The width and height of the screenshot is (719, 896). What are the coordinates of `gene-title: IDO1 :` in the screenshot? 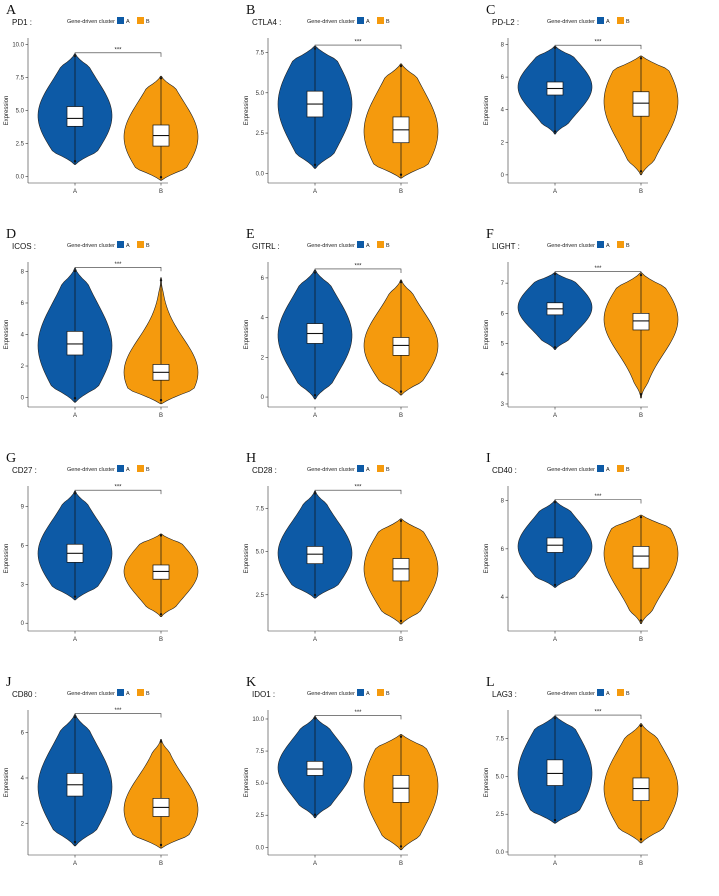 It's located at (263, 694).